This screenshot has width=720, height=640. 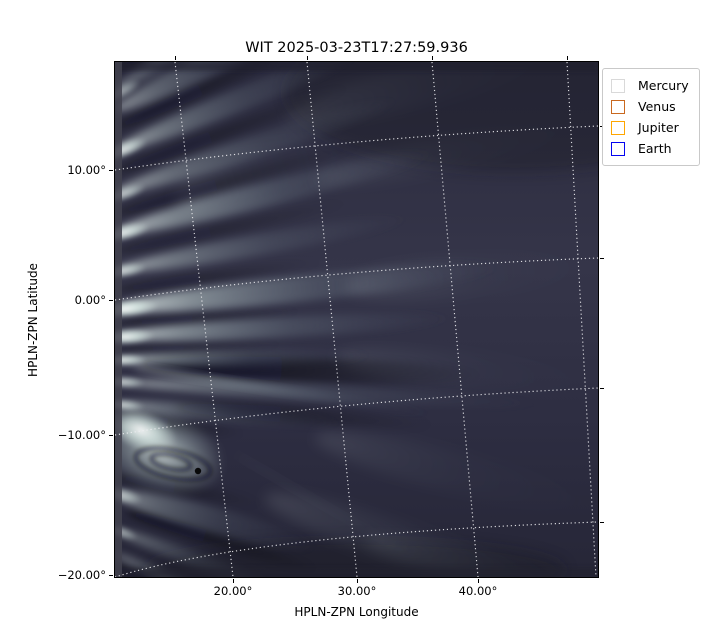 What do you see at coordinates (655, 148) in the screenshot?
I see `legend-label: Earth` at bounding box center [655, 148].